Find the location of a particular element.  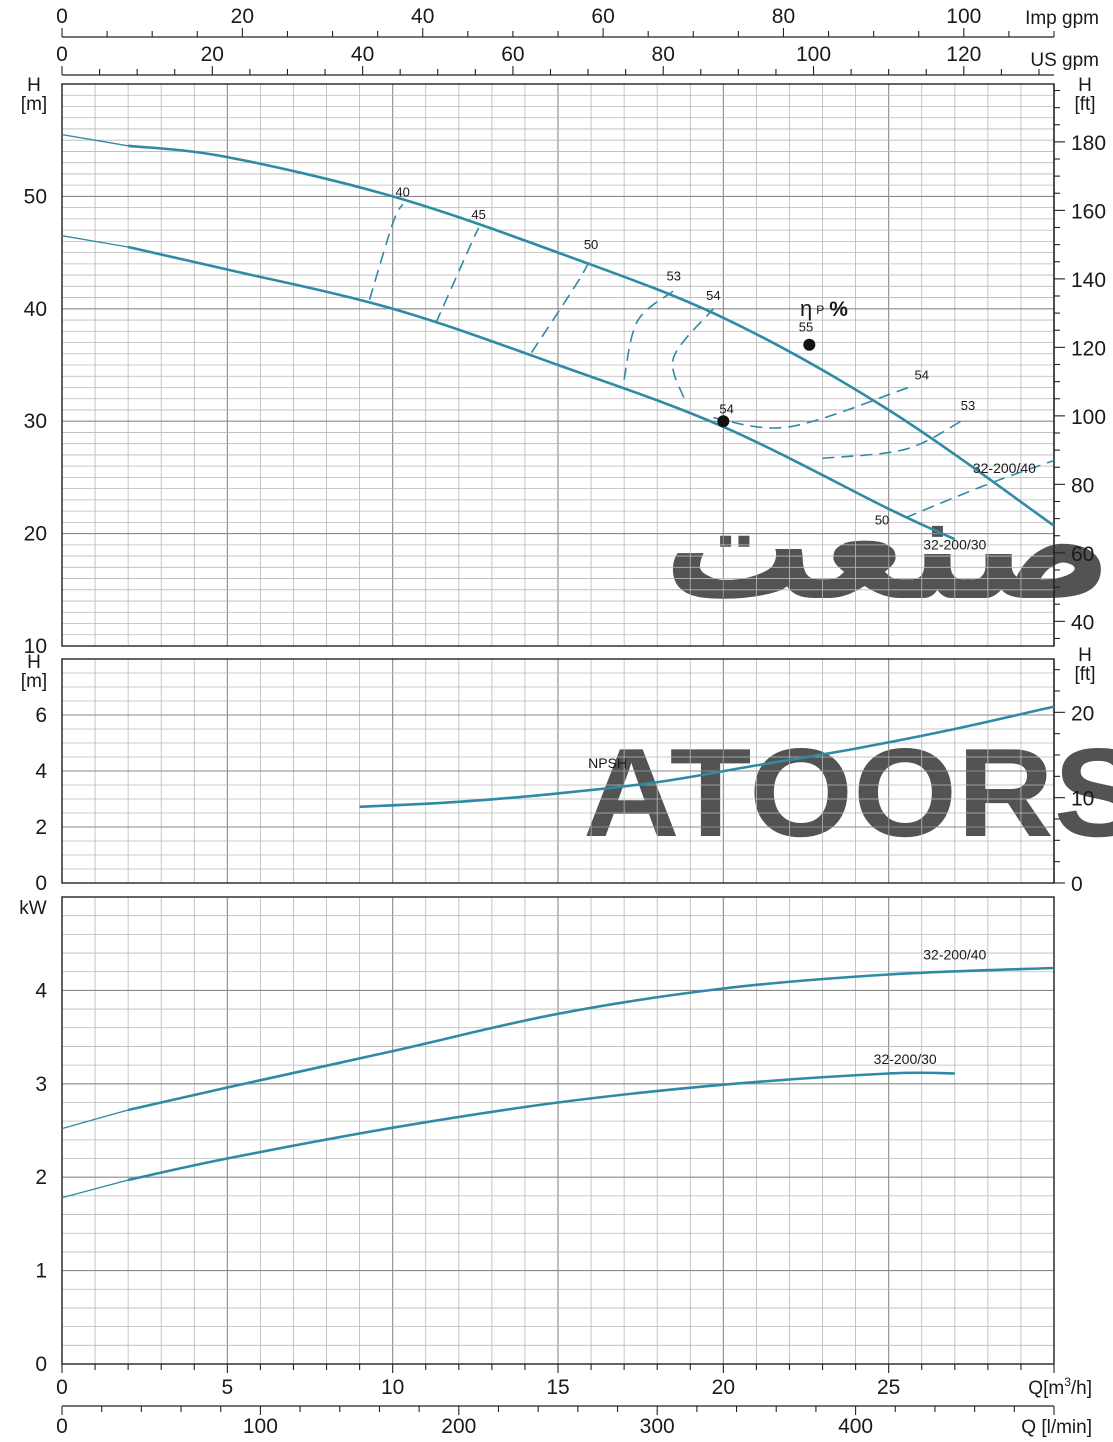

npsh-m-axis: 0 2 4 6 is located at coordinates (41, 799).